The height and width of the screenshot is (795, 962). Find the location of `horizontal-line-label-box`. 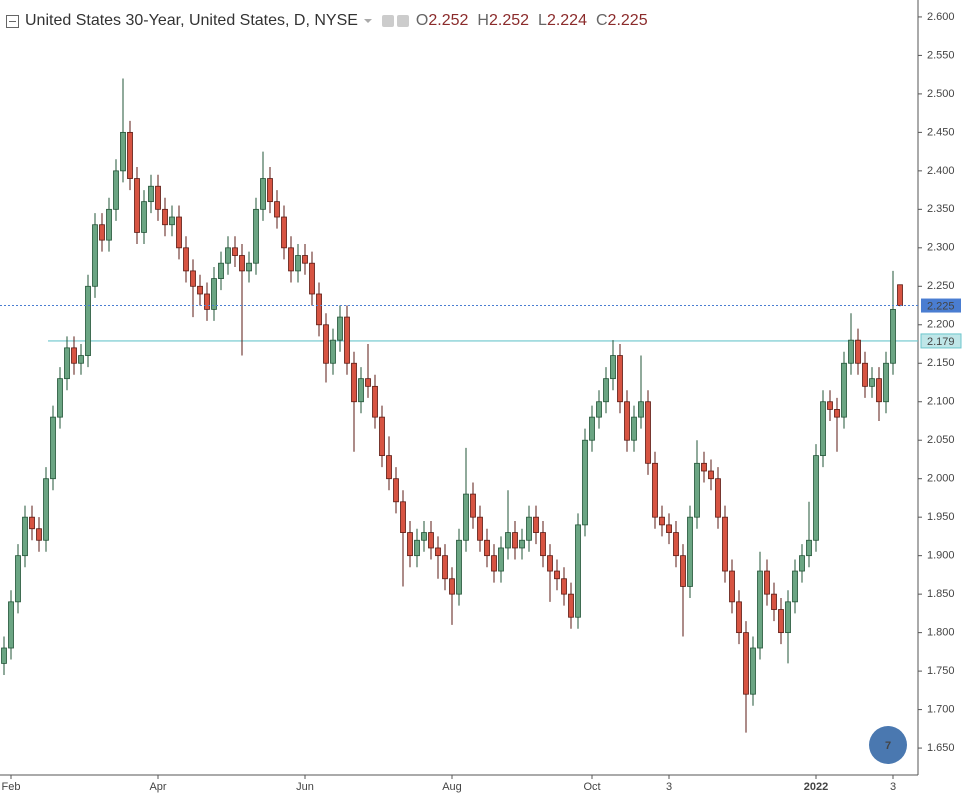

horizontal-line-label-box is located at coordinates (941, 341).